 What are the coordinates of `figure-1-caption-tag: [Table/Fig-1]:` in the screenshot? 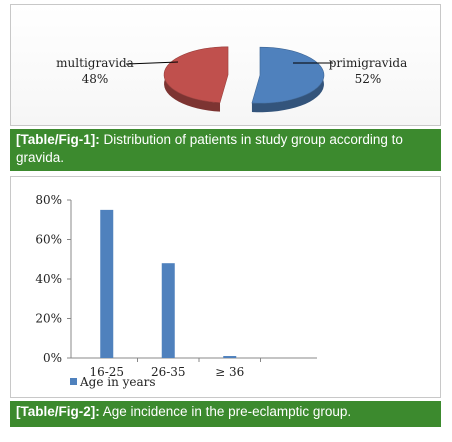 It's located at (58, 139).